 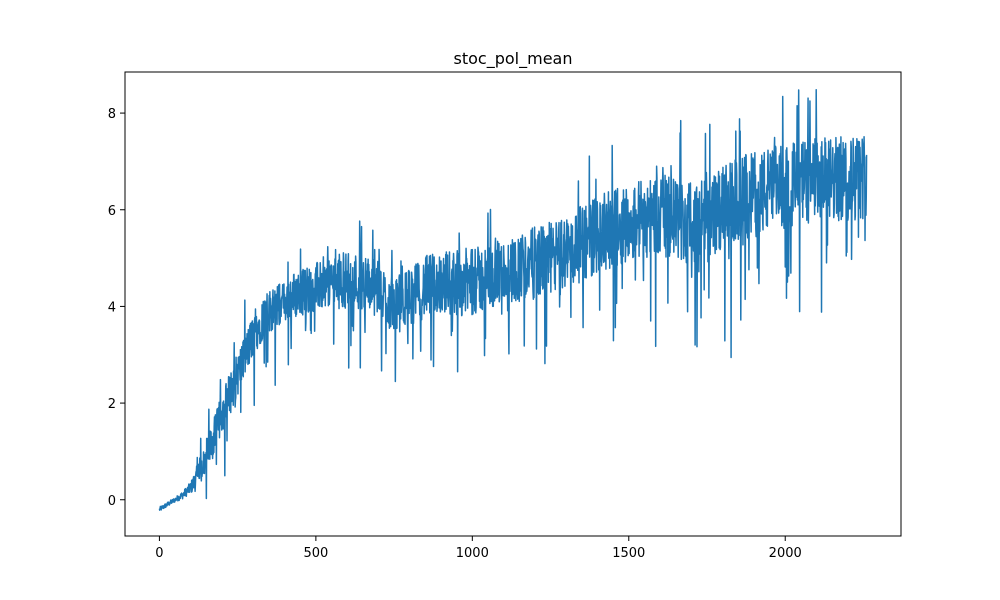 I want to click on x-tick-label: 1000, so click(x=472, y=553).